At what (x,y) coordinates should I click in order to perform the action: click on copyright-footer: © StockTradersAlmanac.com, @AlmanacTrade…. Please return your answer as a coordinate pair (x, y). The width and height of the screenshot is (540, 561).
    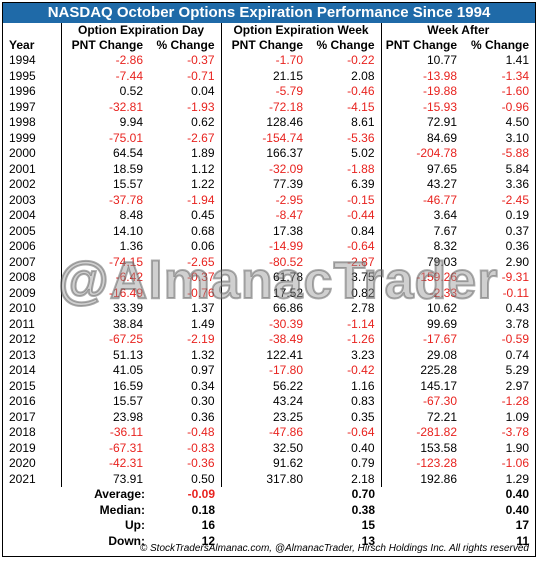
    Looking at the image, I should click on (334, 548).